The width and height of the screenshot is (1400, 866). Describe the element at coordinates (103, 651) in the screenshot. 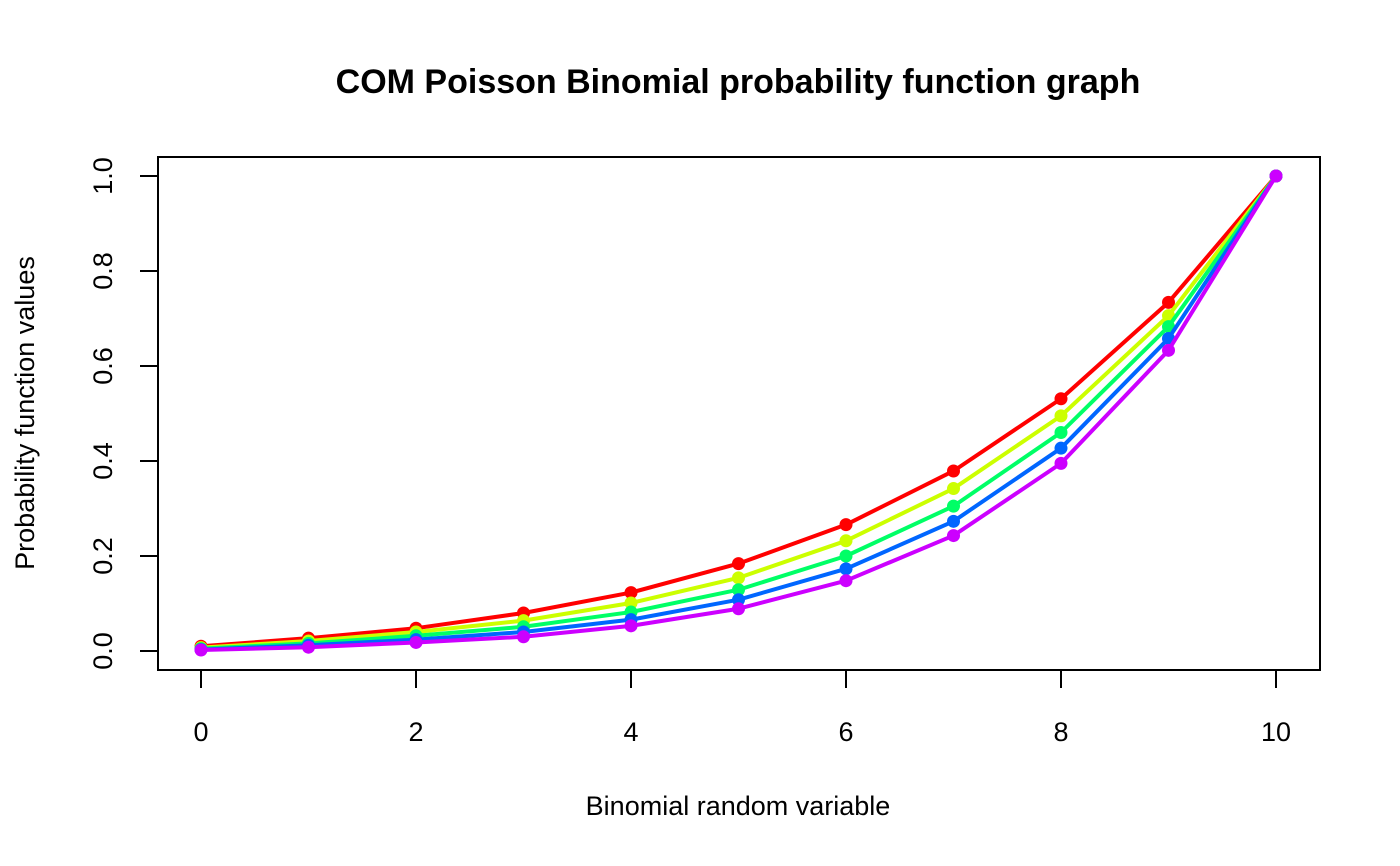

I see `y-tick-label: 0.0` at that location.